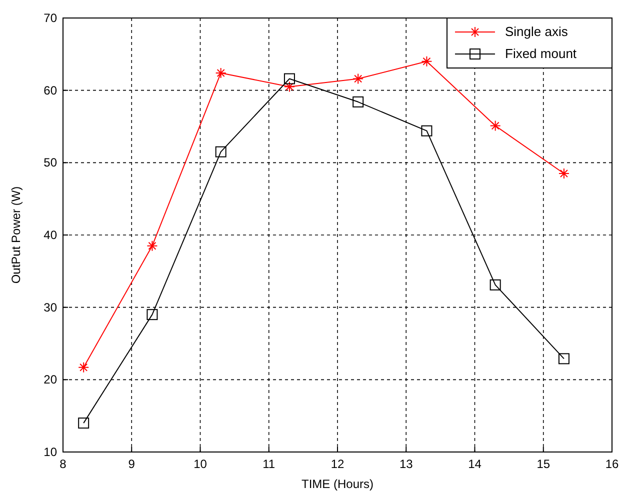 The width and height of the screenshot is (639, 496). What do you see at coordinates (269, 464) in the screenshot?
I see `x-tick-label: 11` at bounding box center [269, 464].